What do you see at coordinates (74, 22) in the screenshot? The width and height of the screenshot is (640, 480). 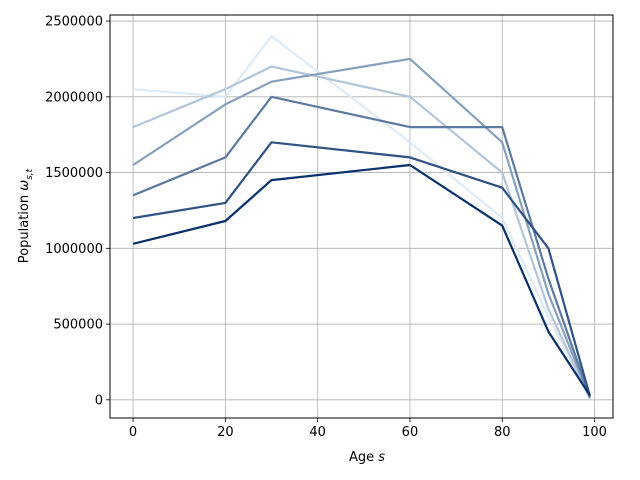 I see `y-tick-label: 2500000` at bounding box center [74, 22].